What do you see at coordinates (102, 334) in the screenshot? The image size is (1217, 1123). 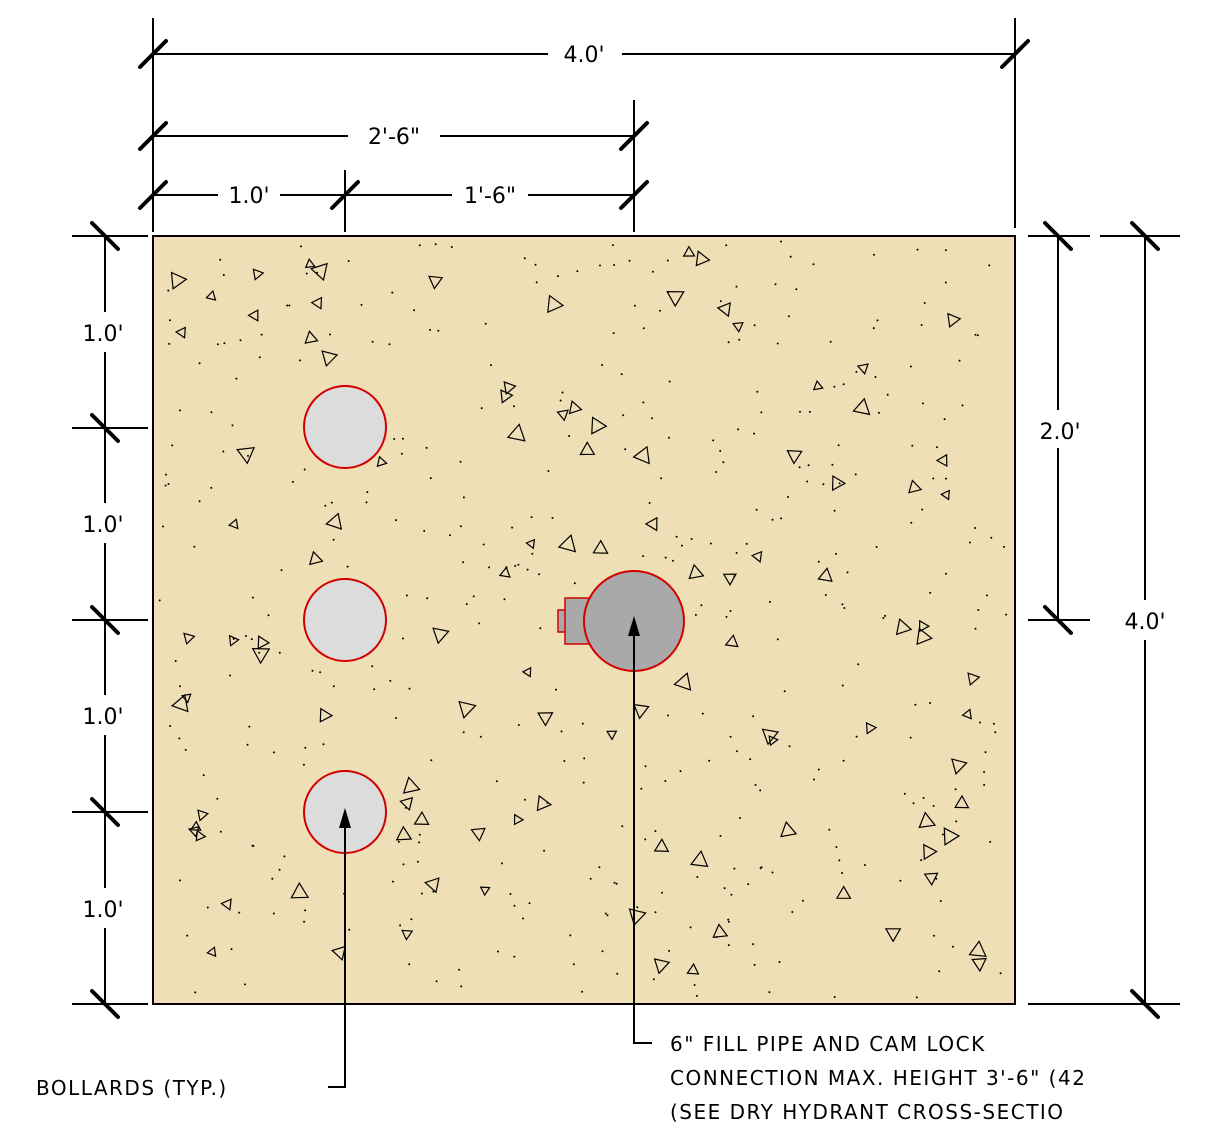 I see `dim-left-1: 1.0'` at bounding box center [102, 334].